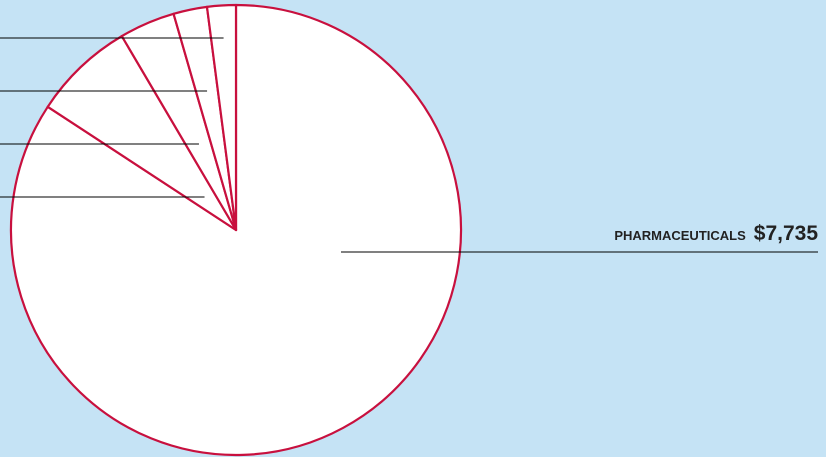  What do you see at coordinates (786, 233) in the screenshot?
I see `value-label: $7,735` at bounding box center [786, 233].